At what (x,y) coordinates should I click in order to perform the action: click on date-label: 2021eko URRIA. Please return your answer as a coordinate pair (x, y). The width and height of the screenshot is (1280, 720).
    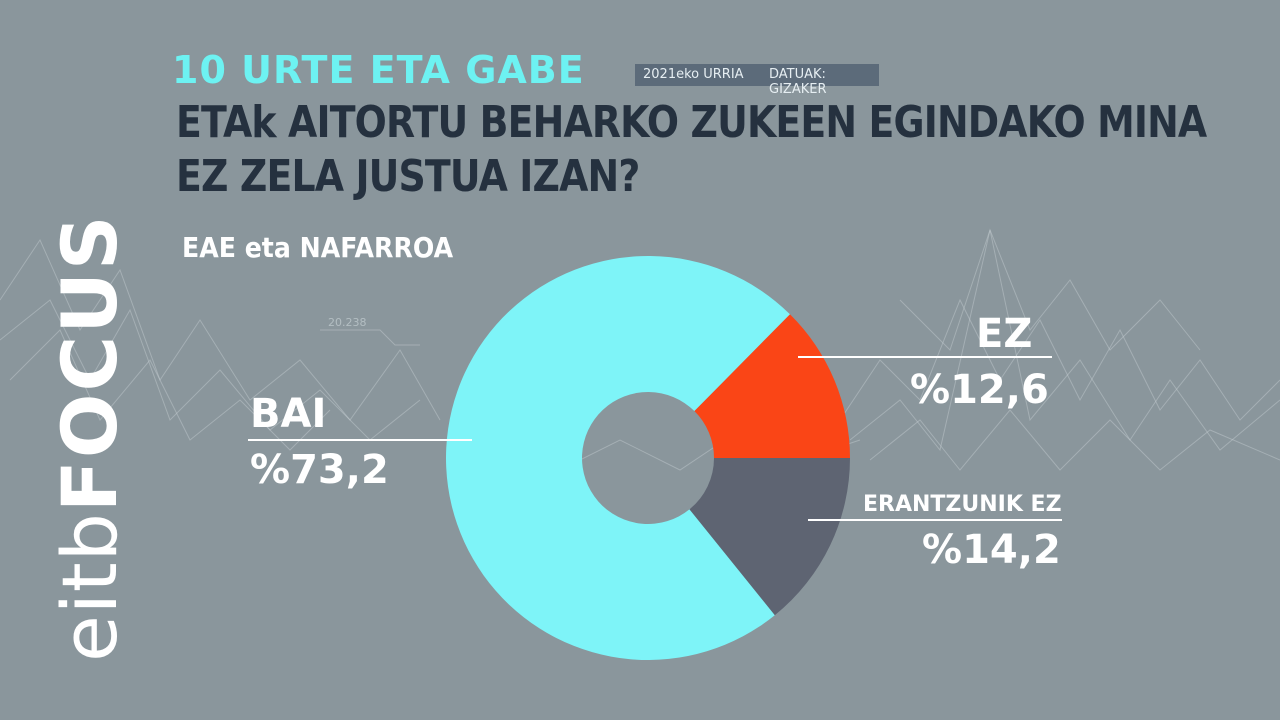
    Looking at the image, I should click on (693, 74).